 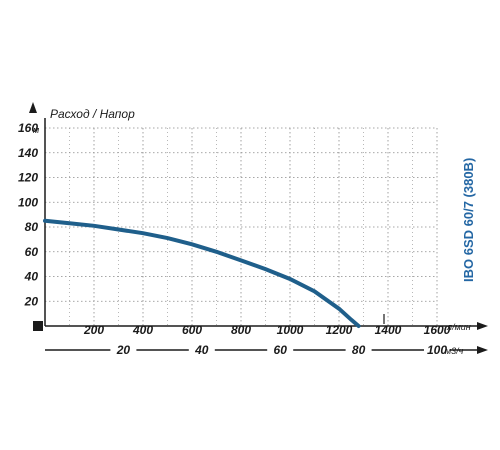 I want to click on y-tick-label: 160, so click(x=28, y=128).